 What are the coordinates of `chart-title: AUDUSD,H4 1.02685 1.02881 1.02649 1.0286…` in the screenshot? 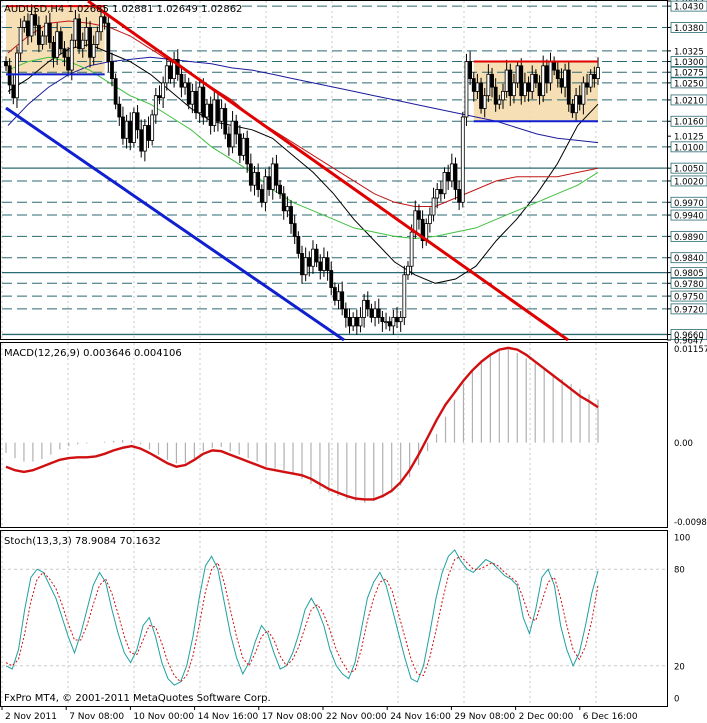 It's located at (123, 9).